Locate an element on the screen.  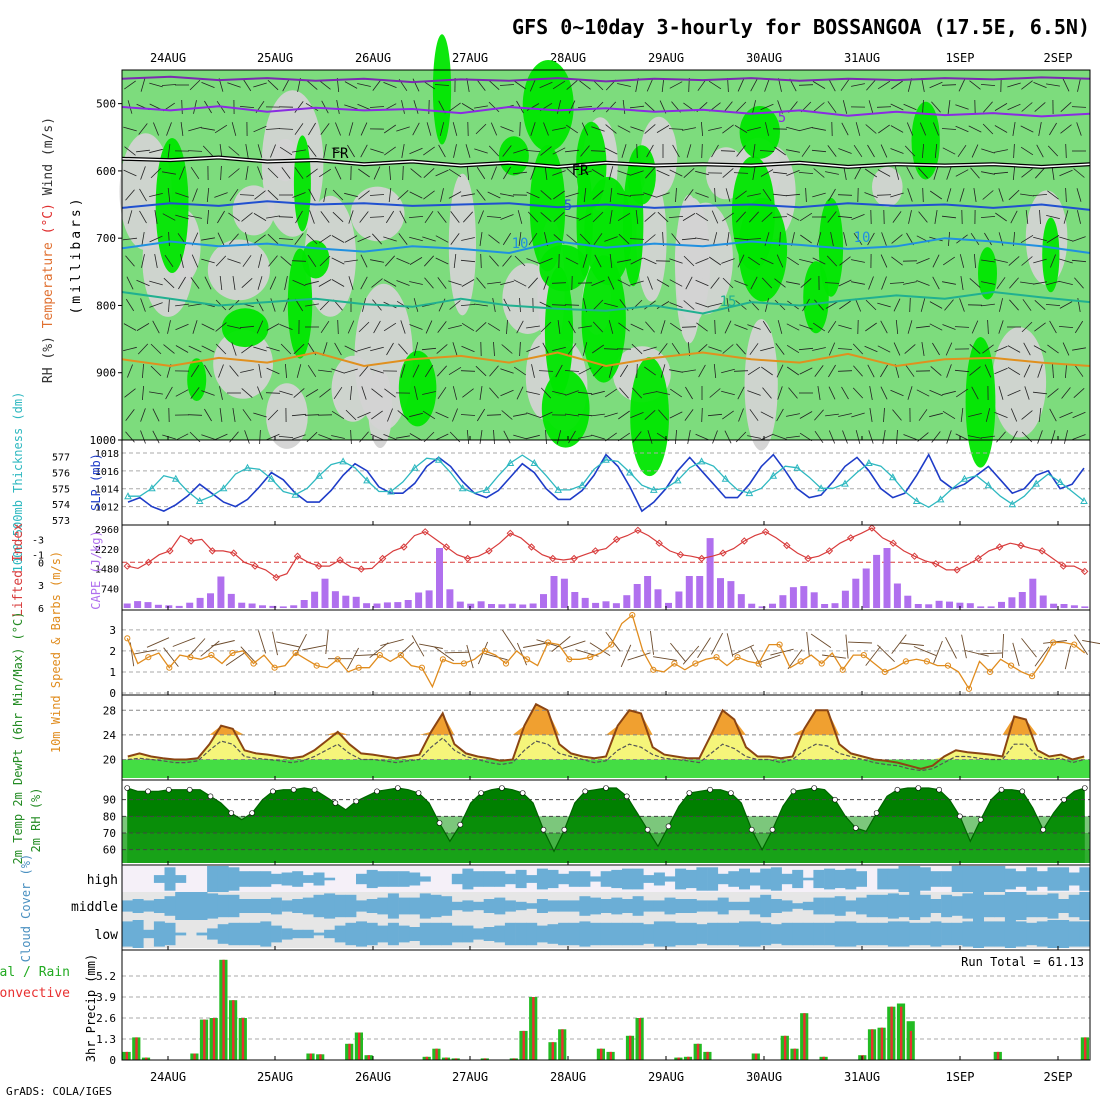
y-tick-label: 1016 is located at coordinates (107, 472).